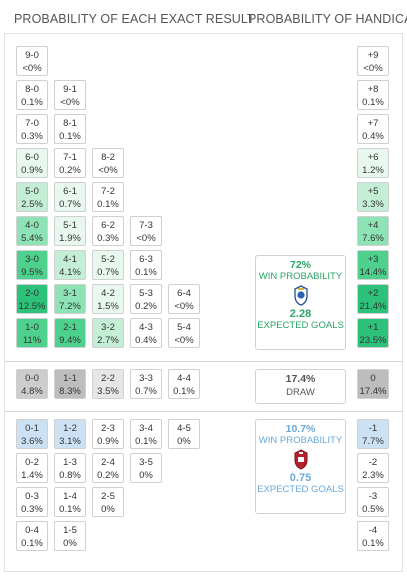 The width and height of the screenshot is (407, 576). I want to click on away-result-cell: 1-2 3.1%, so click(70, 434).